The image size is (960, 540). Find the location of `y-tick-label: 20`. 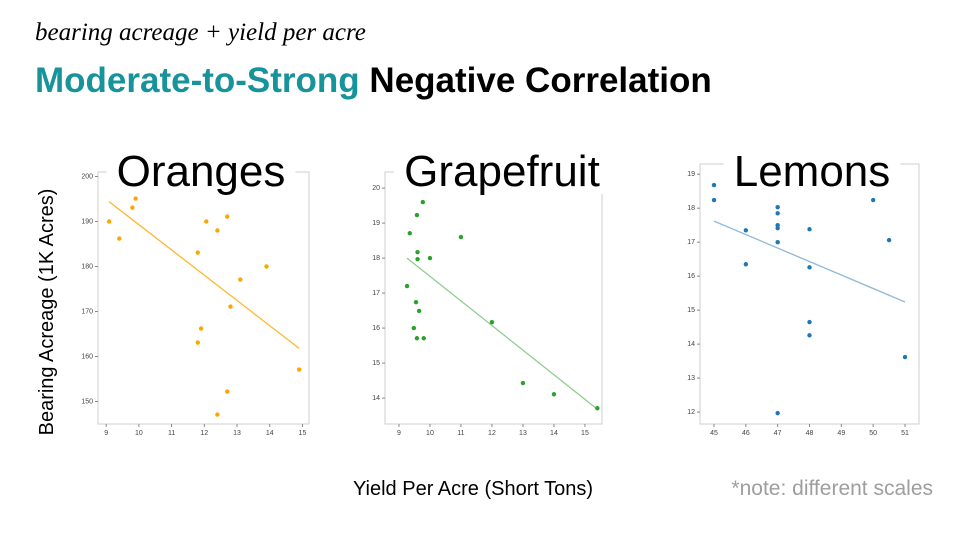

y-tick-label: 20 is located at coordinates (376, 188).